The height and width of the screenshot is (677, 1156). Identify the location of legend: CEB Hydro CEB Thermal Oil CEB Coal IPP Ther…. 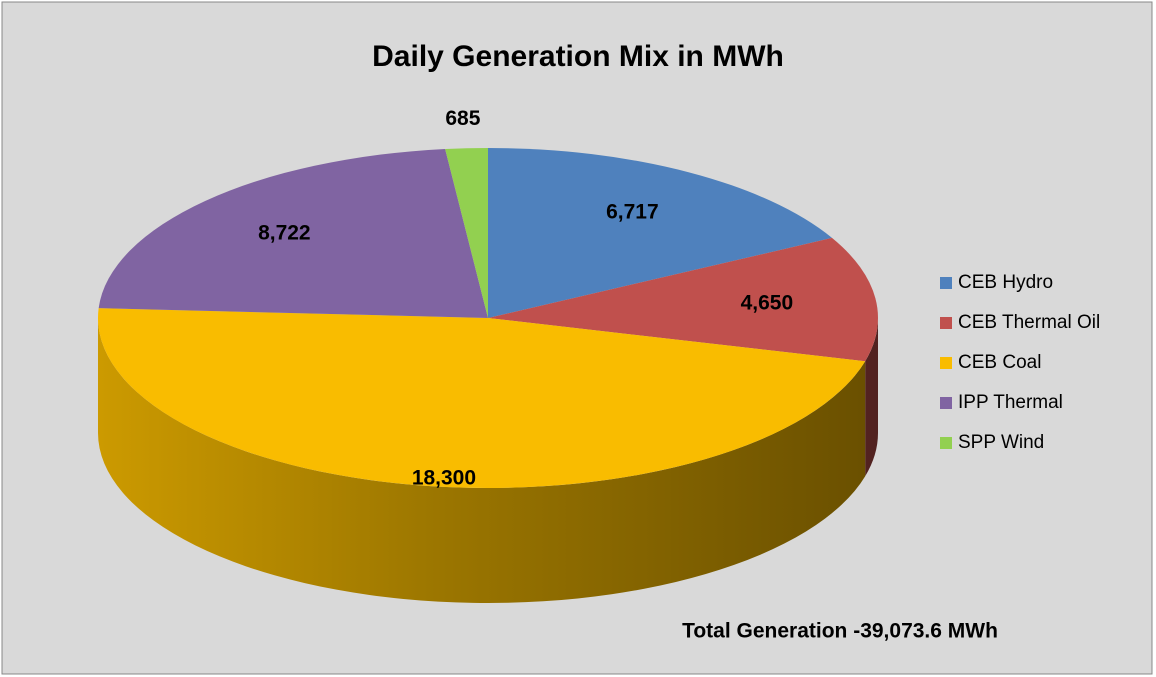
(1020, 362).